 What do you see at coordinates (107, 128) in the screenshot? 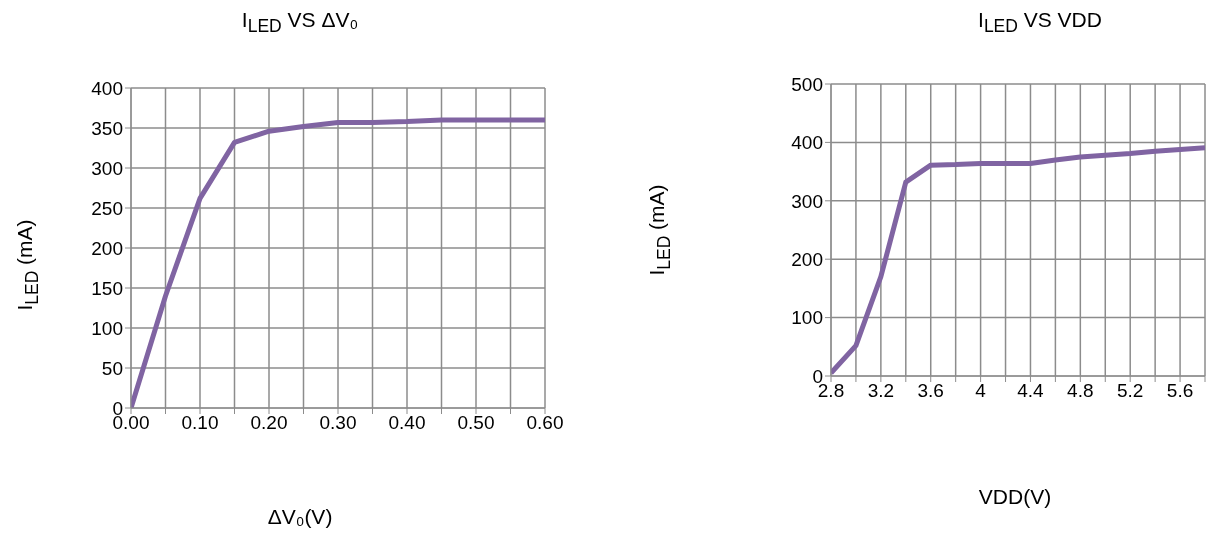
I see `y-tick-label: 350` at bounding box center [107, 128].